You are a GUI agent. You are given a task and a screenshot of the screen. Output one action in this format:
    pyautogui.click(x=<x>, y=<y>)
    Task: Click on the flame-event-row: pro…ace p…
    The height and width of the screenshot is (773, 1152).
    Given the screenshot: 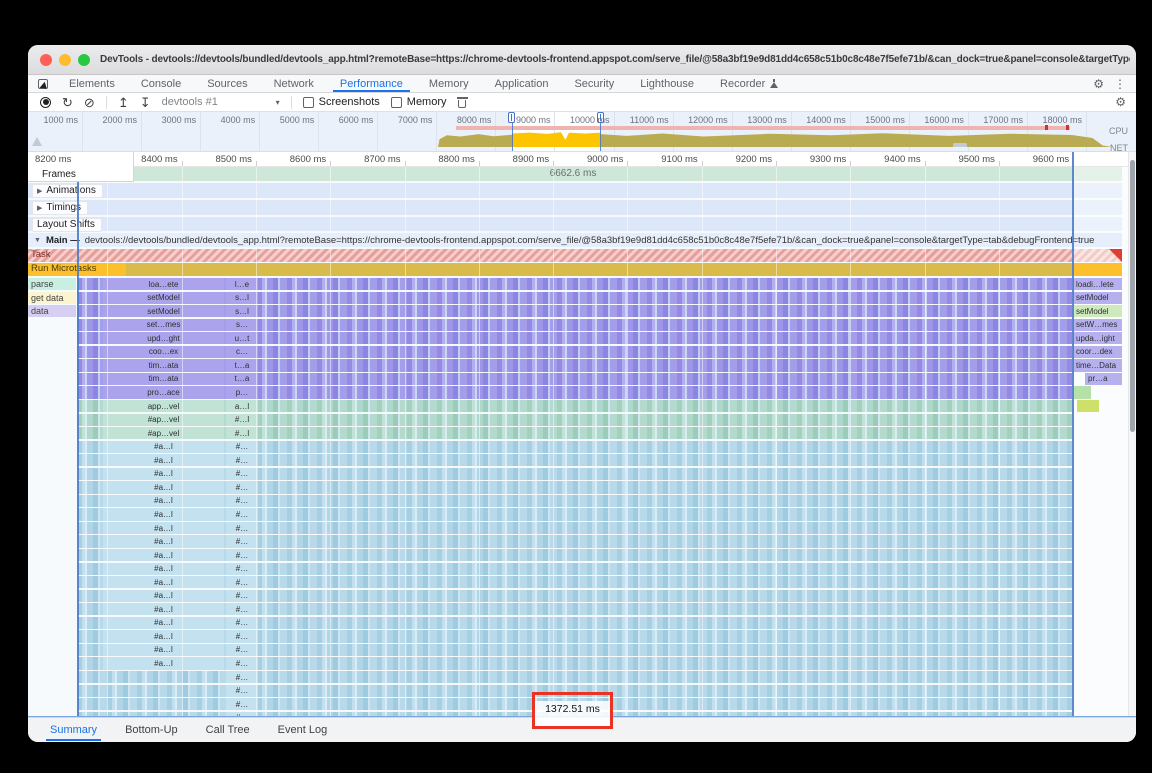 What is the action you would take?
    pyautogui.click(x=574, y=392)
    